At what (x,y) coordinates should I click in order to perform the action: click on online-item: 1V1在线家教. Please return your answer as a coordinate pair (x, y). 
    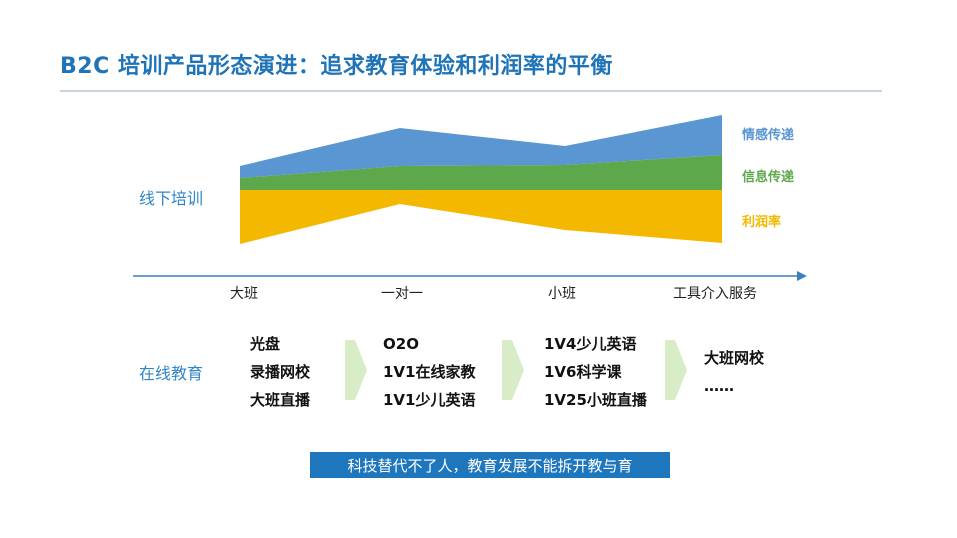
    Looking at the image, I should click on (429, 372).